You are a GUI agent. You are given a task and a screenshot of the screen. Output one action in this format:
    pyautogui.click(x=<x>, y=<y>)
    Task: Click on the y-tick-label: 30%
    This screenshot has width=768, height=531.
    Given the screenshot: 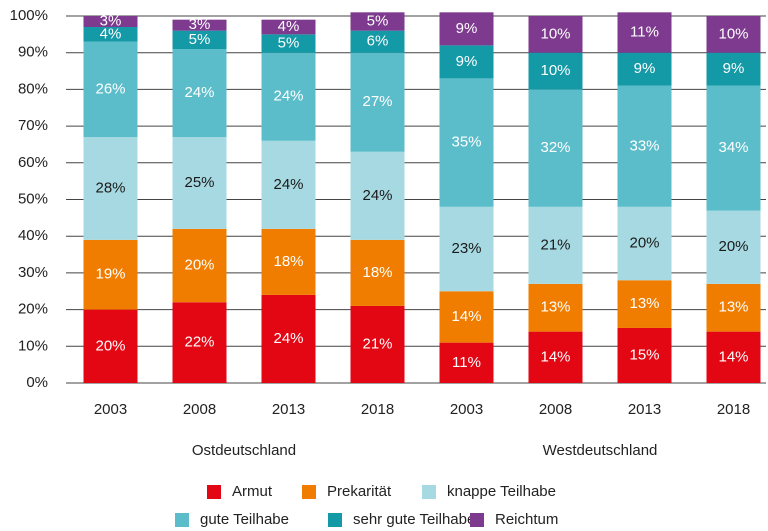 What is the action you would take?
    pyautogui.click(x=33, y=272)
    